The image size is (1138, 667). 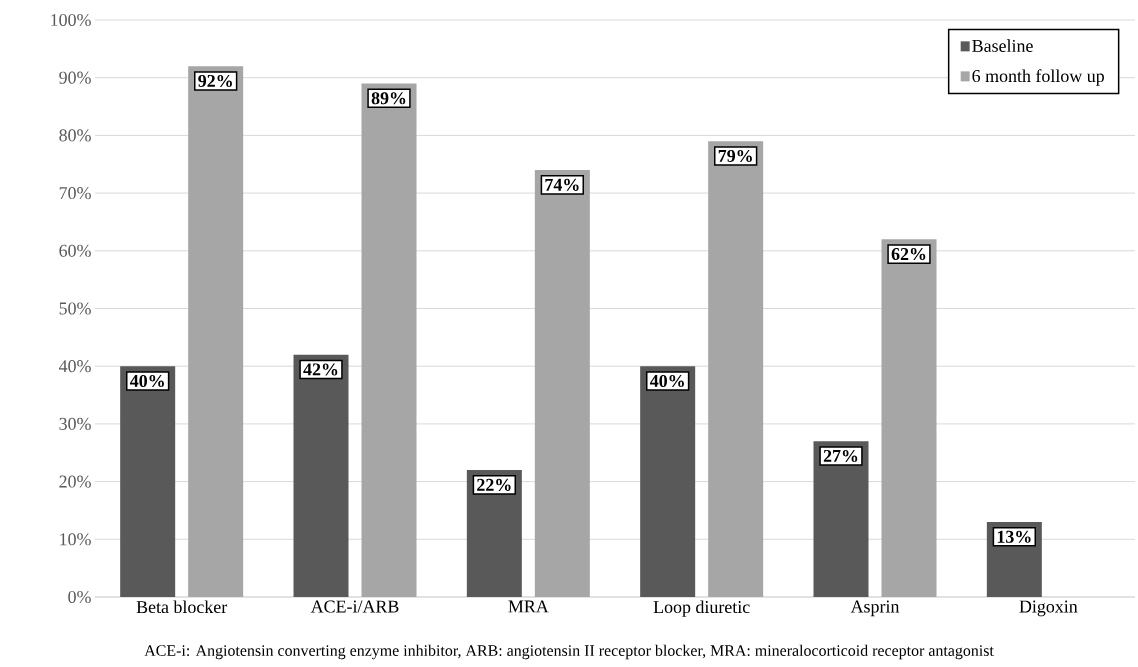 I want to click on y-tick-label: 70%, so click(x=75, y=193).